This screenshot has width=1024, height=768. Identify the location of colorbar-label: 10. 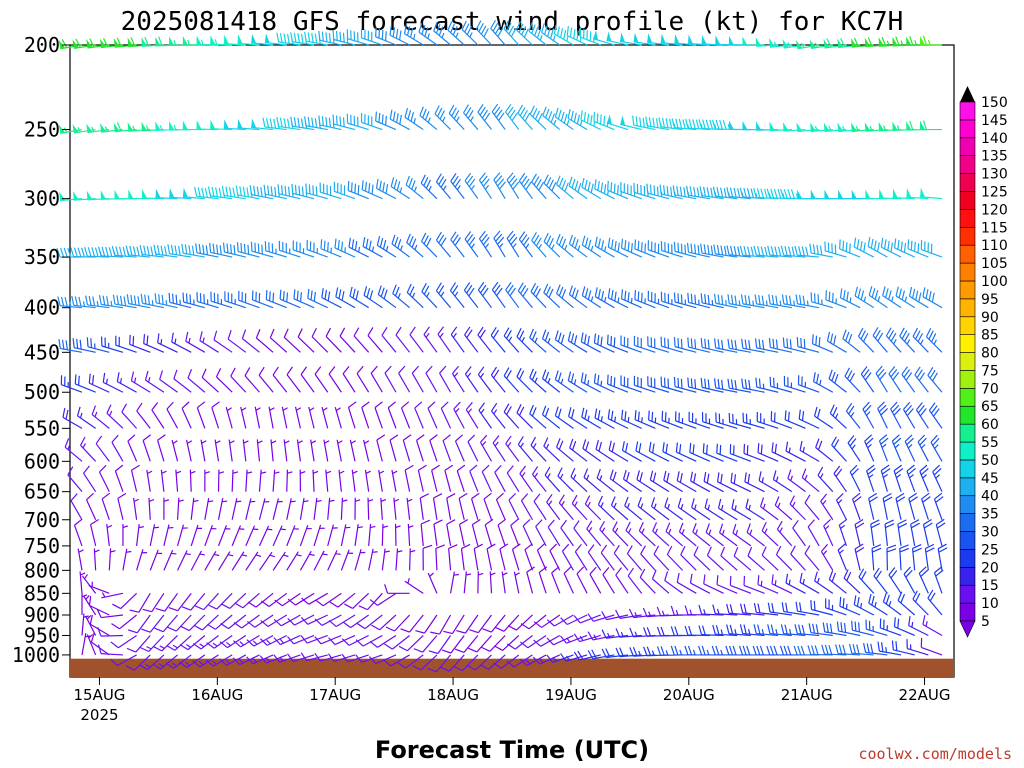
(990, 604).